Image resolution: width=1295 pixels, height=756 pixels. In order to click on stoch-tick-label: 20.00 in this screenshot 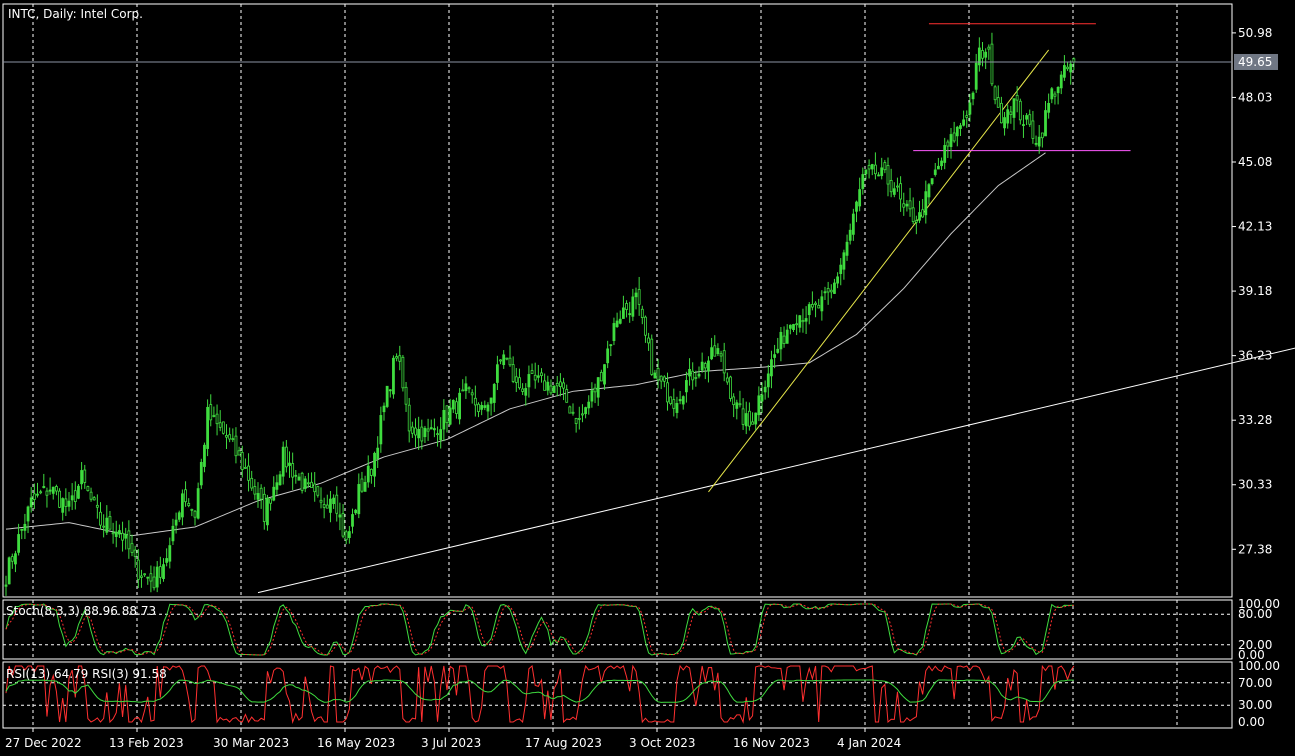, I will do `click(1255, 645)`.